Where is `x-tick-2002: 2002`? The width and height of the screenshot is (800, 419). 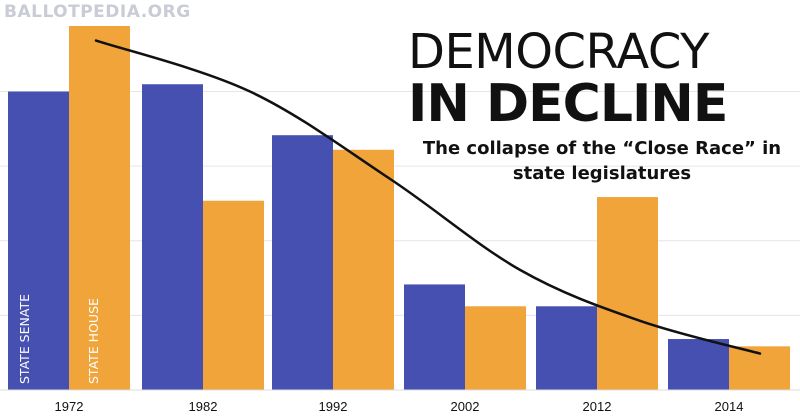 x-tick-2002: 2002 is located at coordinates (465, 406).